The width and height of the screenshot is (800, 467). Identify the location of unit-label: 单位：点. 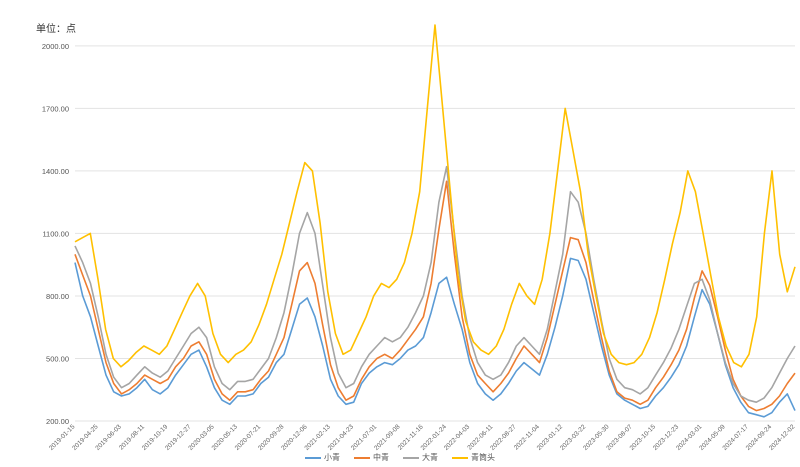
(56, 29).